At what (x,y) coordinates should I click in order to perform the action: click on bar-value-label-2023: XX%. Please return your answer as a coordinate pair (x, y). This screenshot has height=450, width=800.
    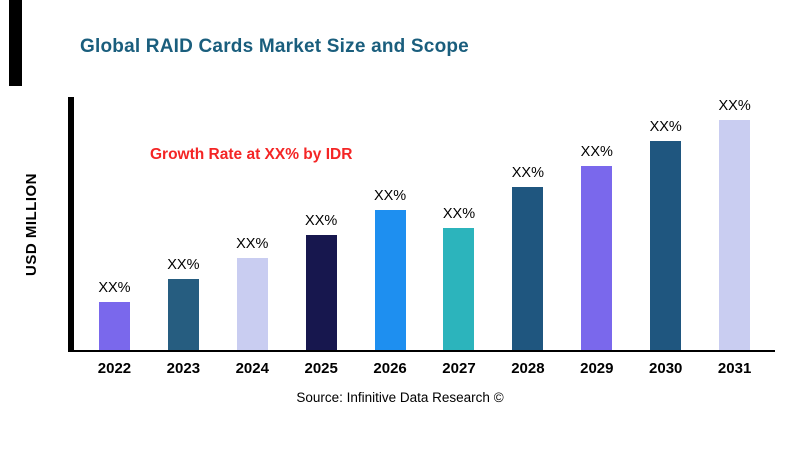
    Looking at the image, I should click on (183, 264).